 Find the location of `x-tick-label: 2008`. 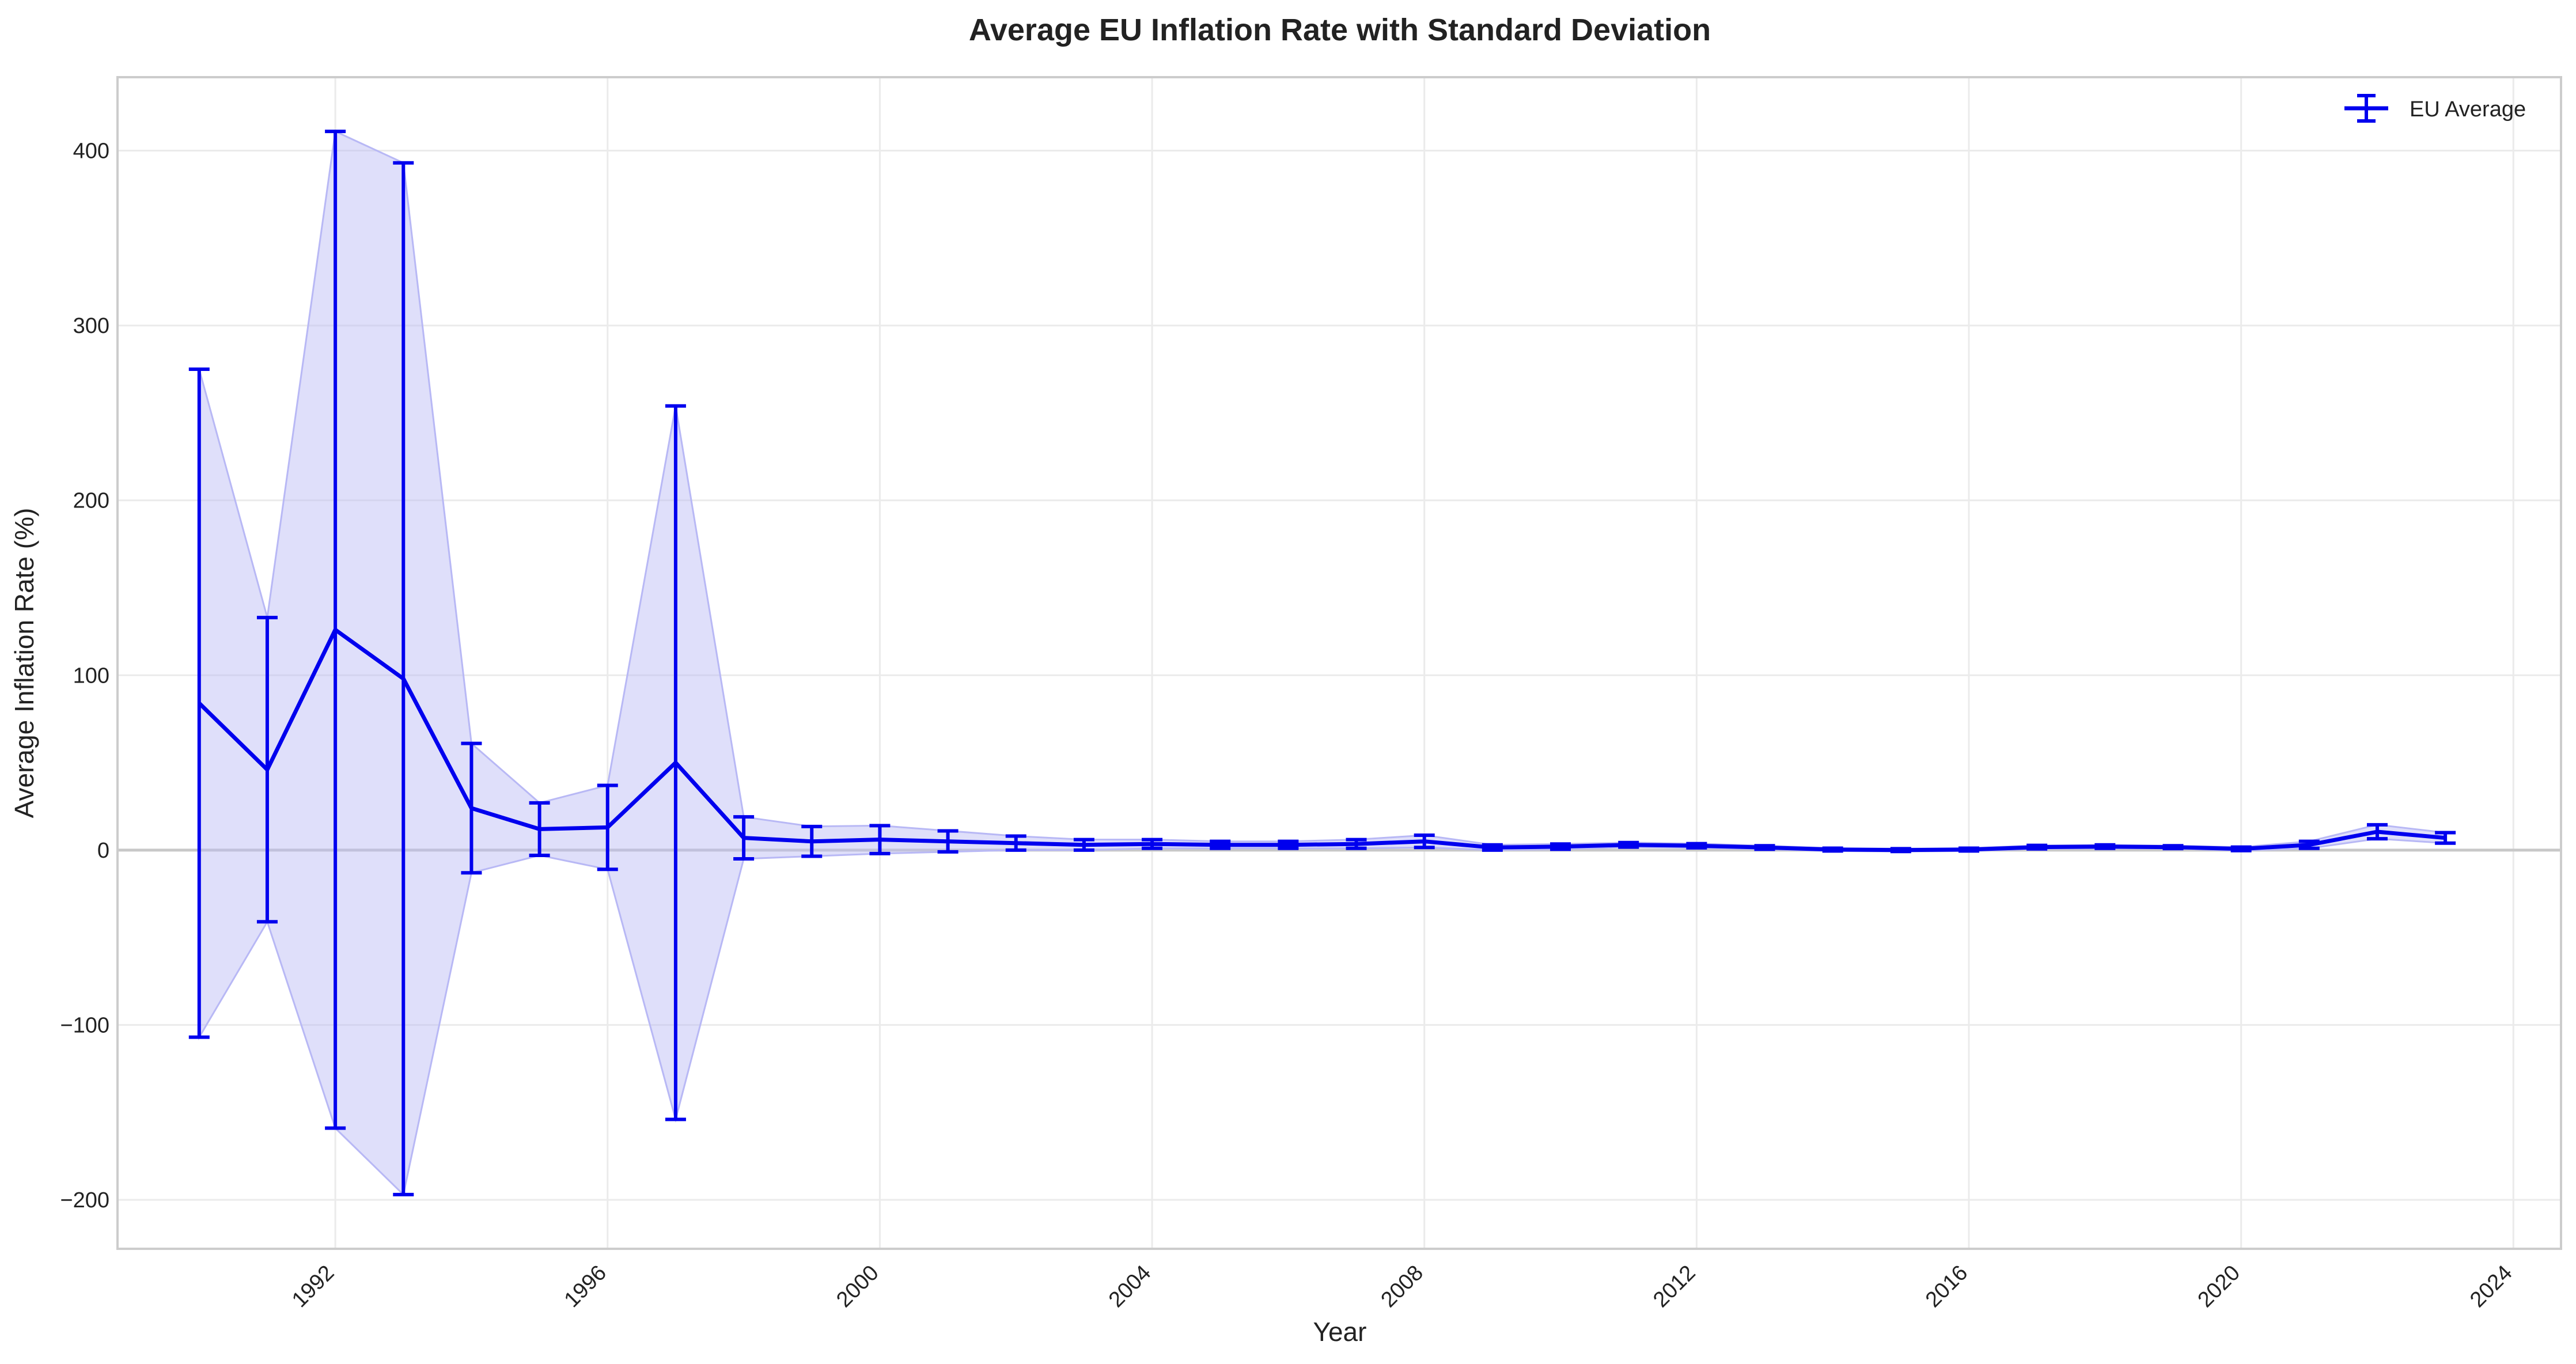

x-tick-label: 2008 is located at coordinates (1402, 1286).